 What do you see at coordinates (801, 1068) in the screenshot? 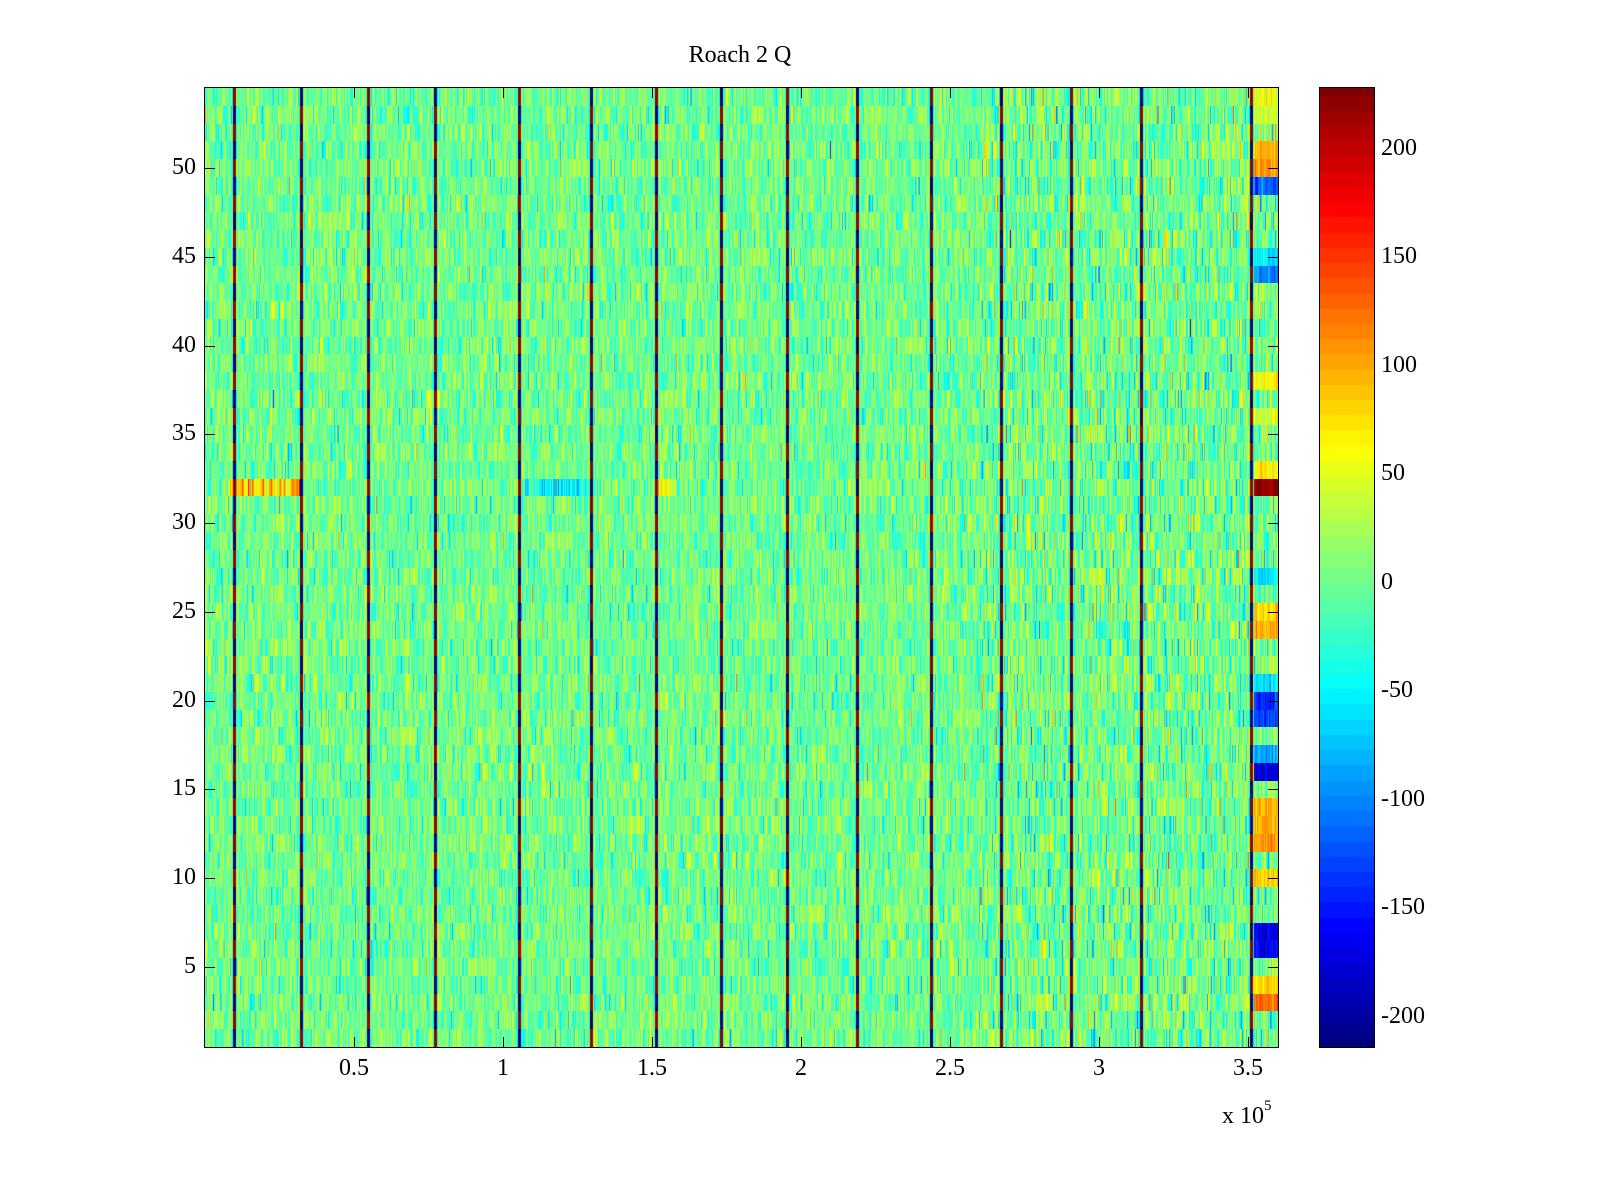
I see `x-tick-label: 2` at bounding box center [801, 1068].